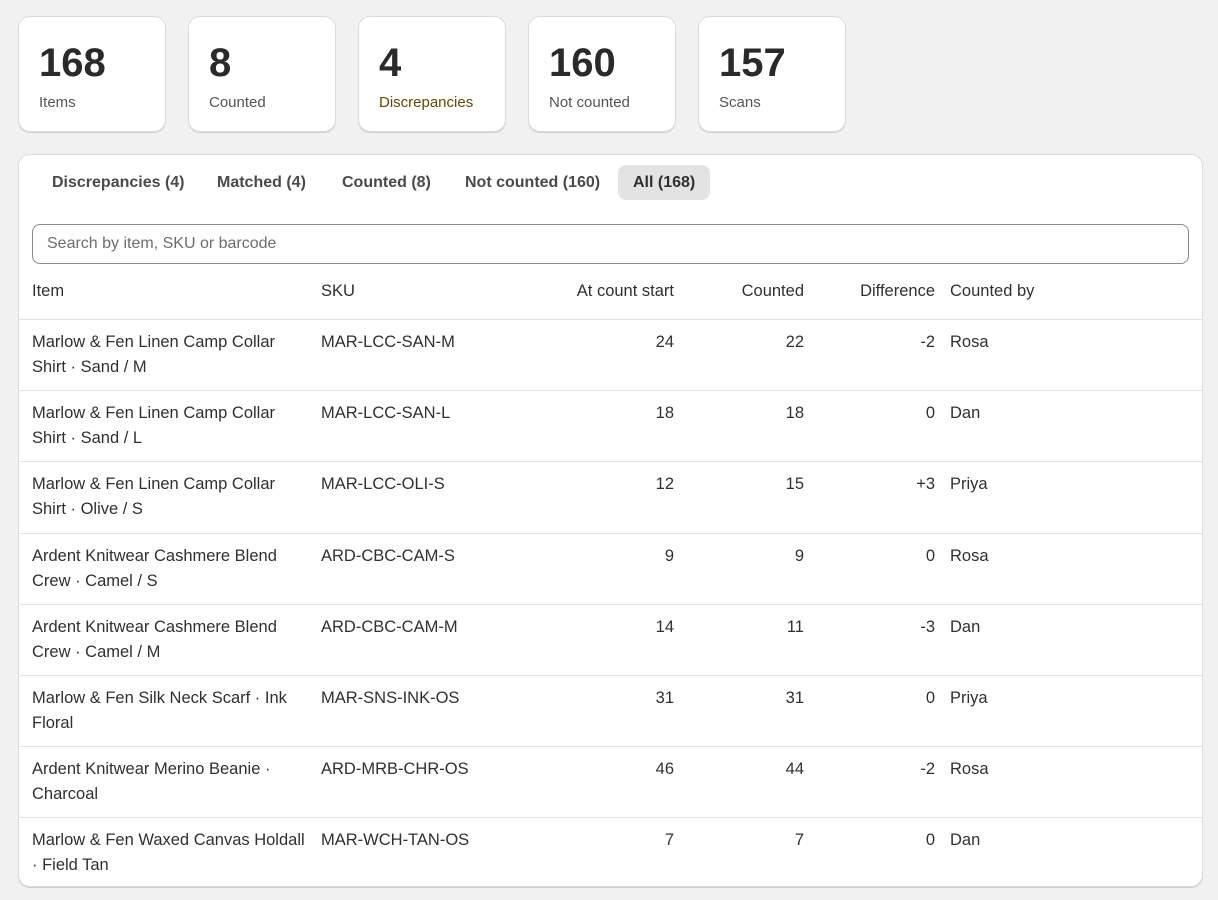 The image size is (1218, 900). What do you see at coordinates (383, 484) in the screenshot?
I see `sku: MAR-LCC-OLI-S` at bounding box center [383, 484].